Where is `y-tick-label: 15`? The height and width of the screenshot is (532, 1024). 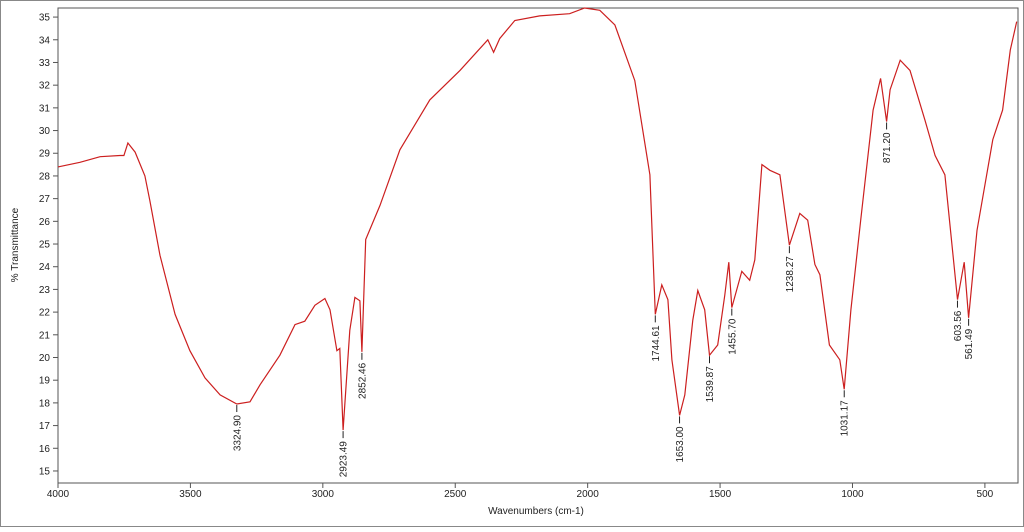 y-tick-label: 15 is located at coordinates (45, 471).